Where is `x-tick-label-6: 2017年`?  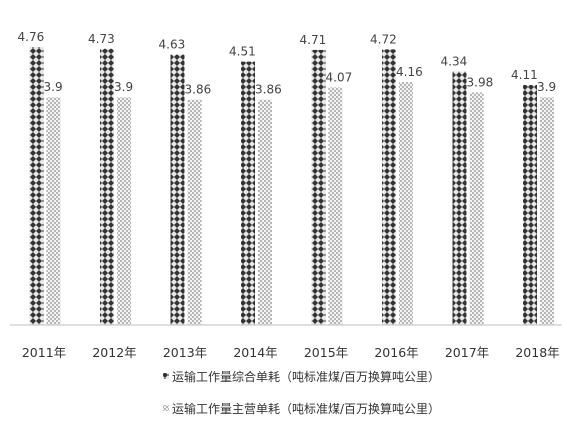
x-tick-label-6: 2017年 is located at coordinates (467, 352).